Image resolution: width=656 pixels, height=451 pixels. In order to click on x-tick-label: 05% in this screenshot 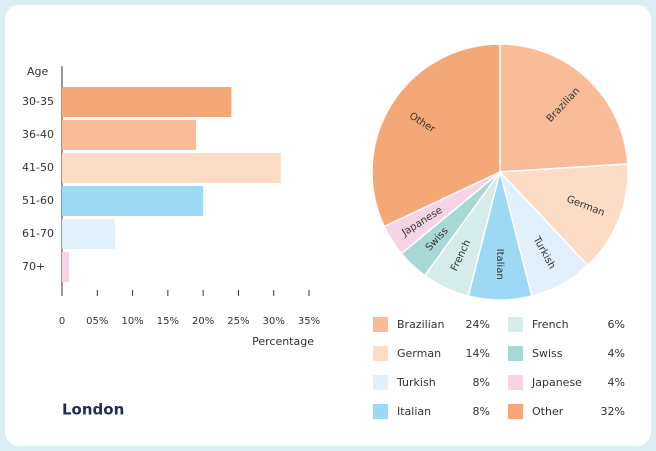, I will do `click(97, 321)`.